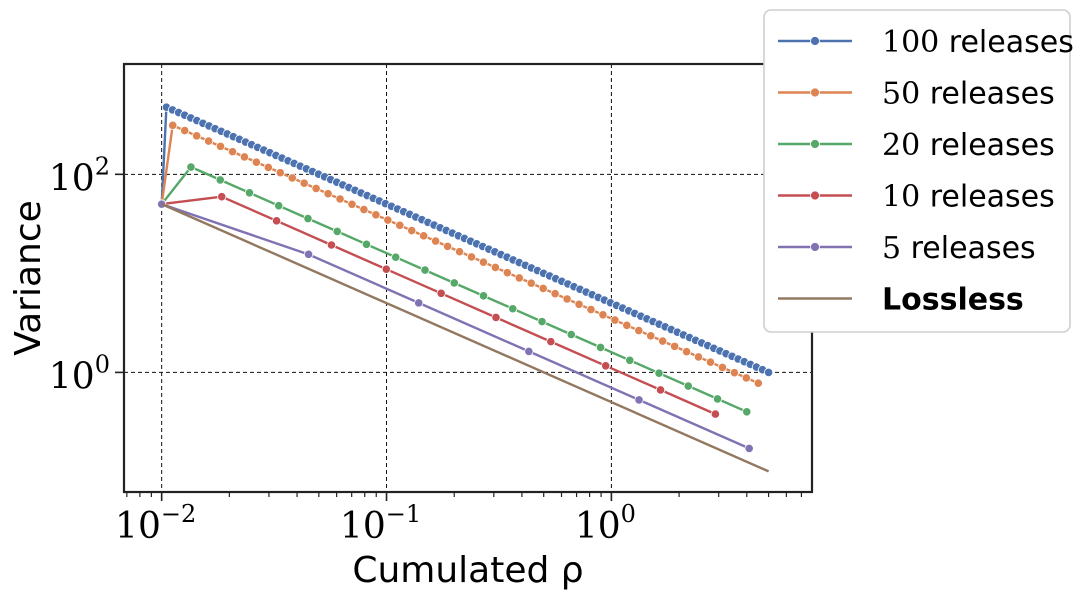 This screenshot has height=601, width=1080. What do you see at coordinates (605, 523) in the screenshot?
I see `x-tick-label: 10⁰` at bounding box center [605, 523].